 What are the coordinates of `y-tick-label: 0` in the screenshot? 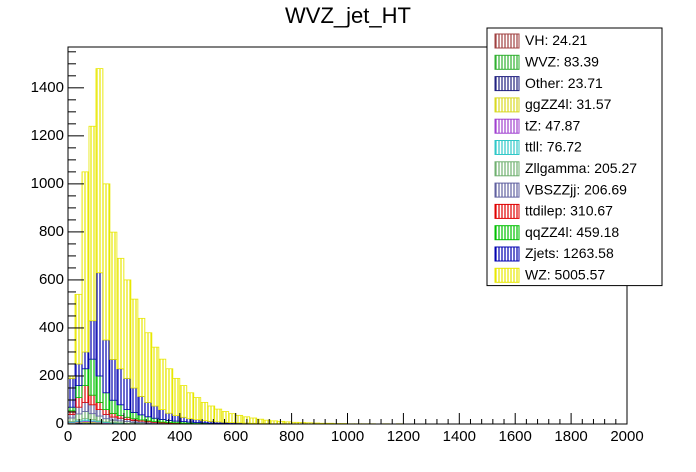 It's located at (60, 423).